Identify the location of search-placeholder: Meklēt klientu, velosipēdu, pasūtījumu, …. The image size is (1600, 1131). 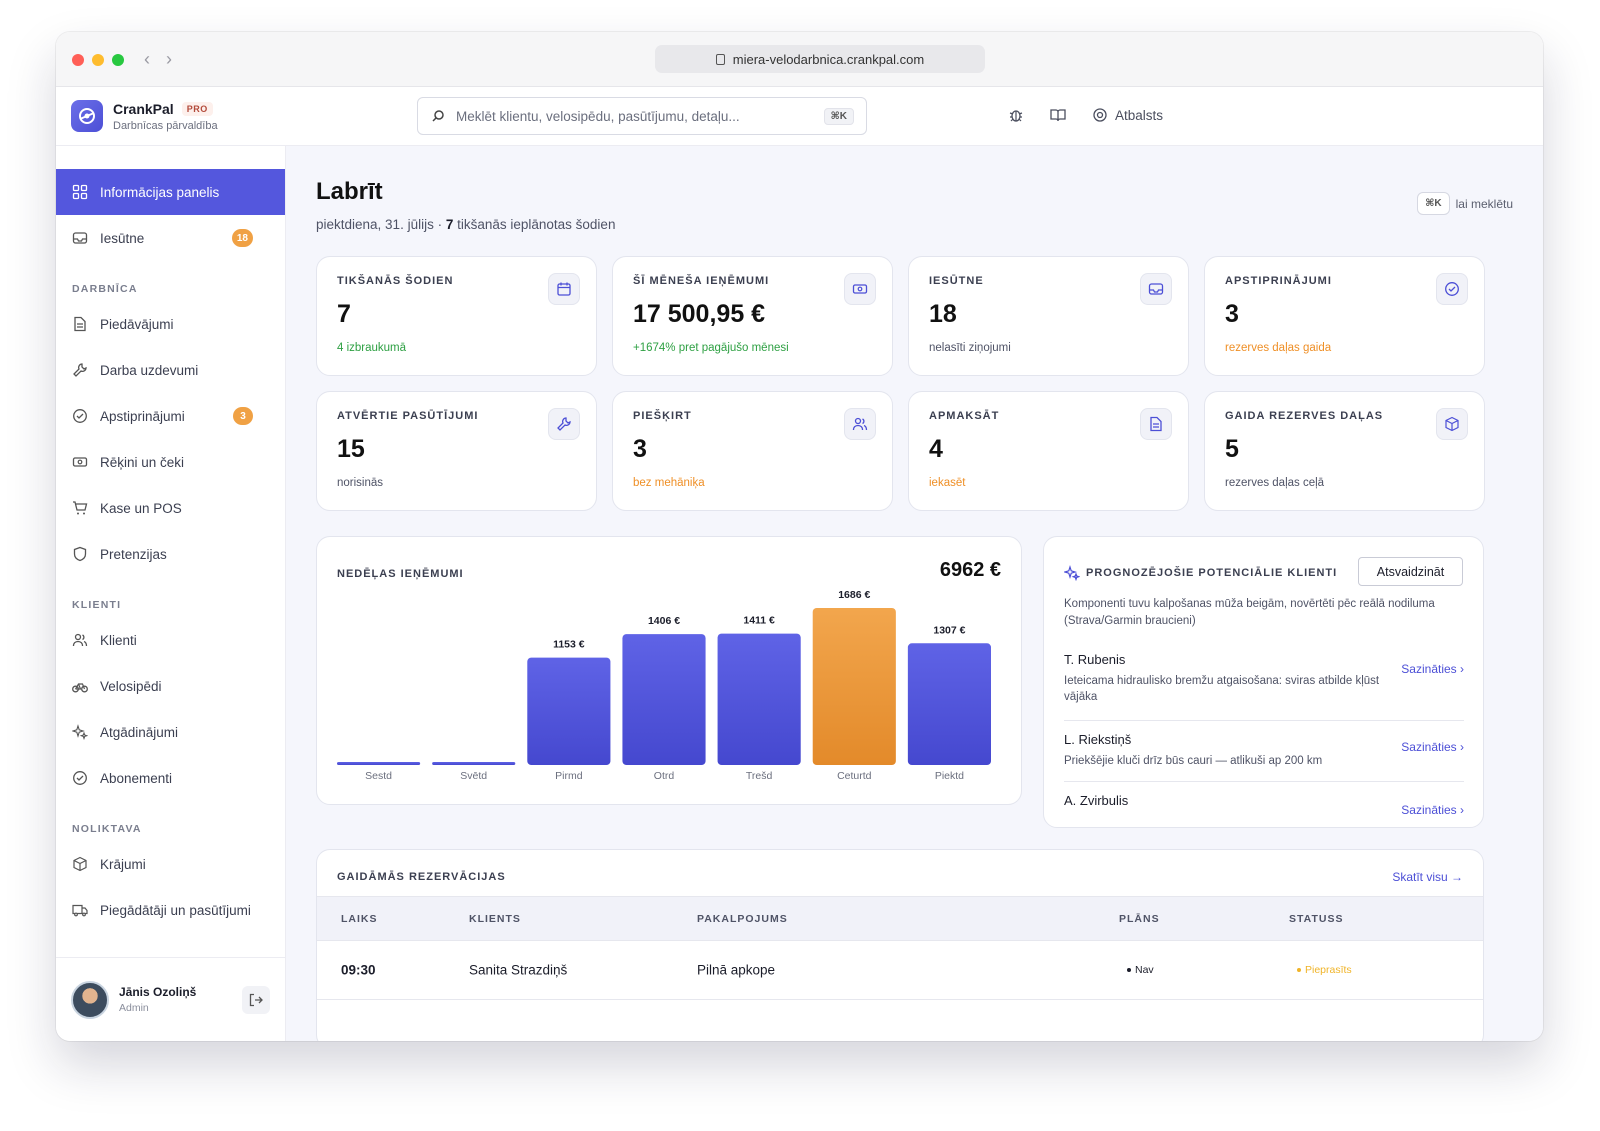
(598, 116).